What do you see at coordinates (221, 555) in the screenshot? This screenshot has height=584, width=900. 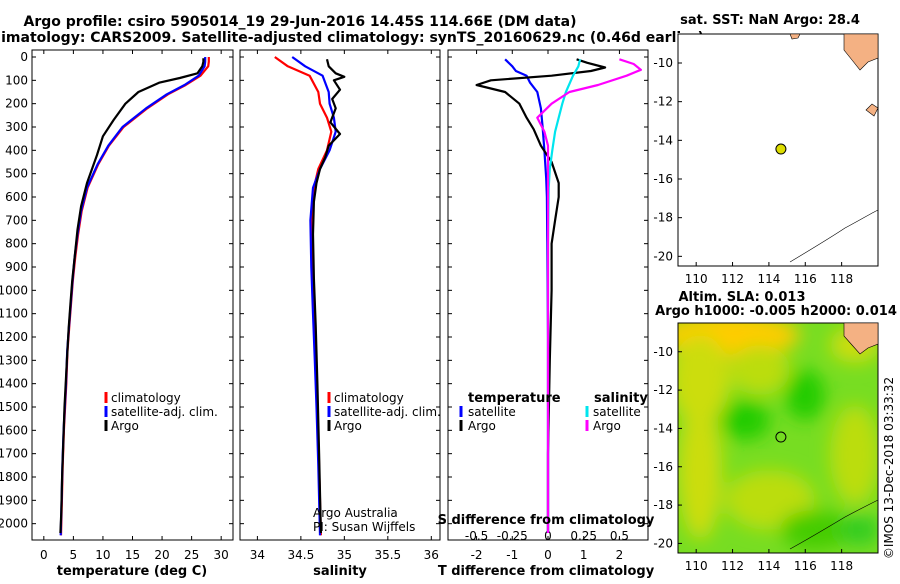 I see `x-tick-label: 30` at bounding box center [221, 555].